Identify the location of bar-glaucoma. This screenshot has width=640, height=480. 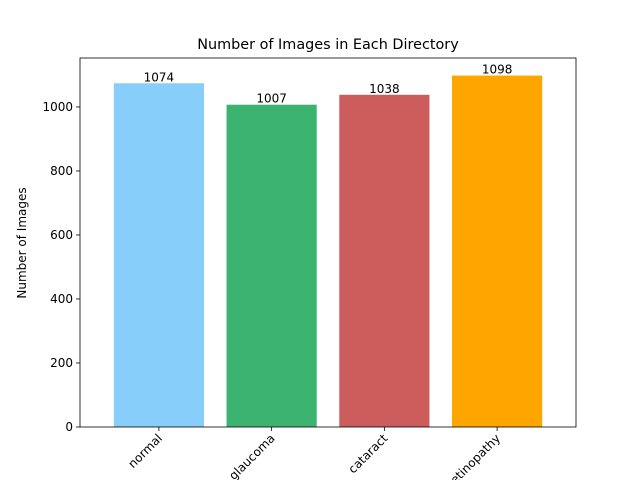
(271, 265).